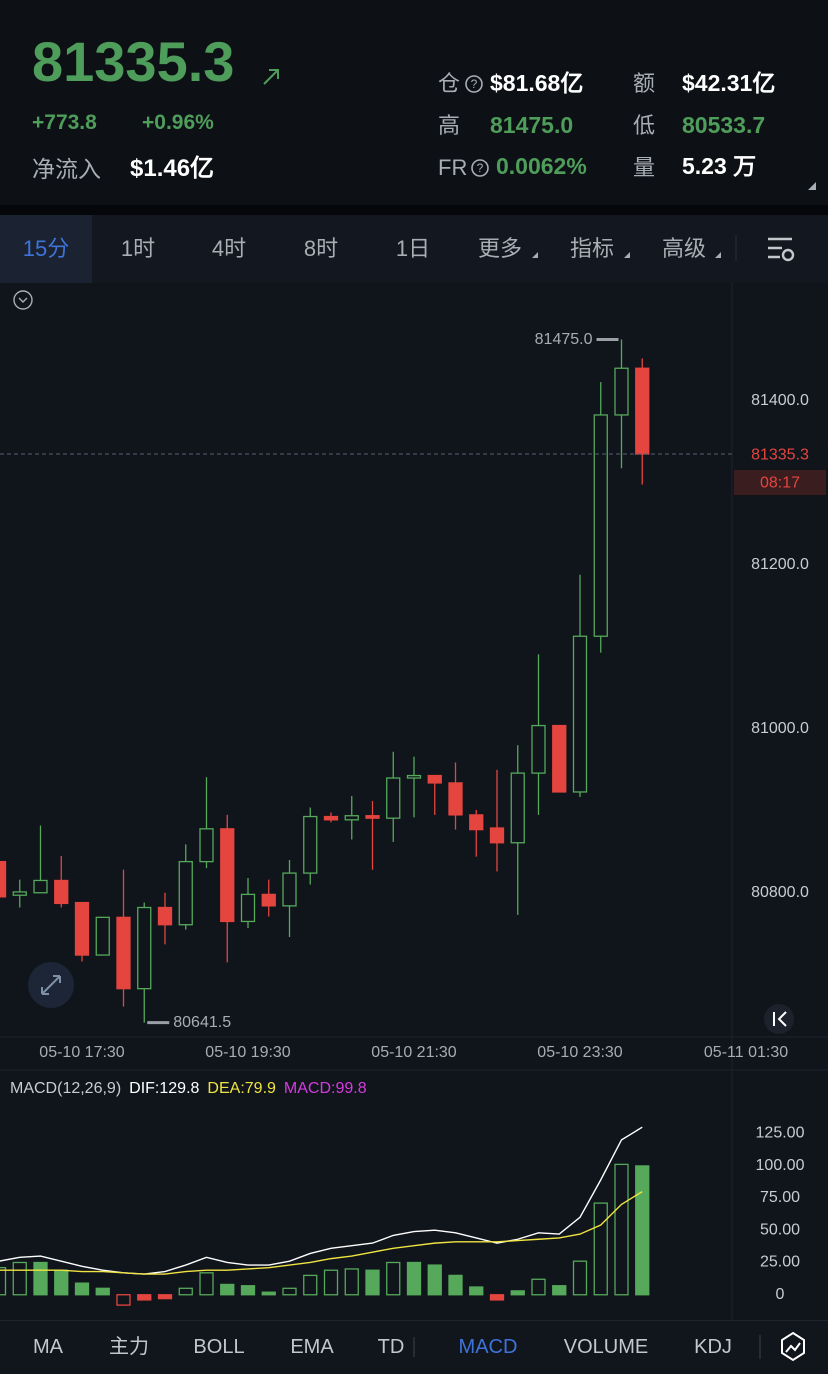 The image size is (828, 1374). I want to click on y-tick-label: 81400.0, so click(780, 400).